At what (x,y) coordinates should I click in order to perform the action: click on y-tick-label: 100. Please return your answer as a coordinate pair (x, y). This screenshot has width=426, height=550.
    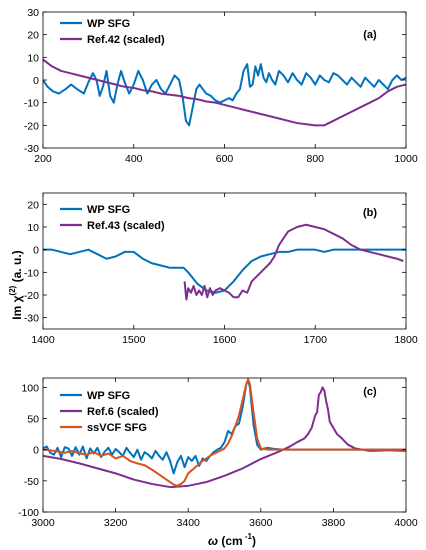
    Looking at the image, I should click on (30, 388).